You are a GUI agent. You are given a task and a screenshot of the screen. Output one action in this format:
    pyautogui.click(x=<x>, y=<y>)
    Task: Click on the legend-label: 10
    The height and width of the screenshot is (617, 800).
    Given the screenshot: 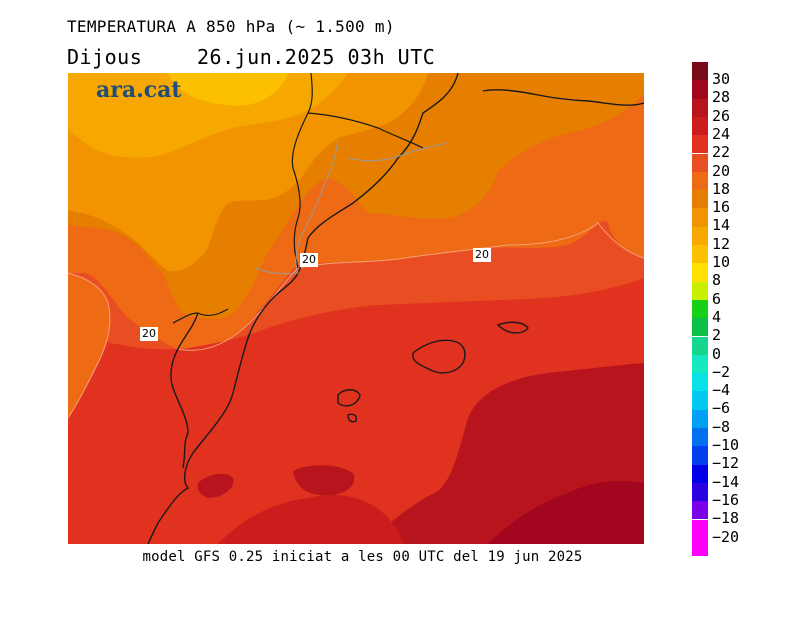 What is the action you would take?
    pyautogui.click(x=721, y=262)
    